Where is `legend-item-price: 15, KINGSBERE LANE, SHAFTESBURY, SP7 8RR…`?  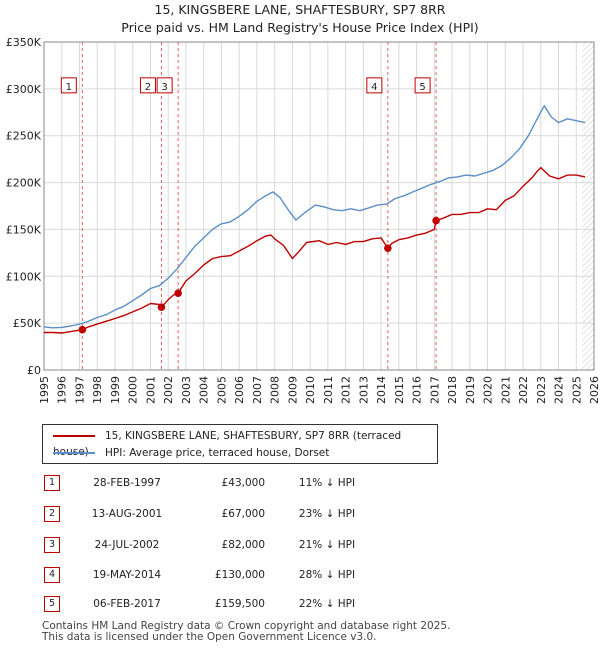 legend-item-price: 15, KINGSBERE LANE, SHAFTESBURY, SP7 8RR… is located at coordinates (245, 443).